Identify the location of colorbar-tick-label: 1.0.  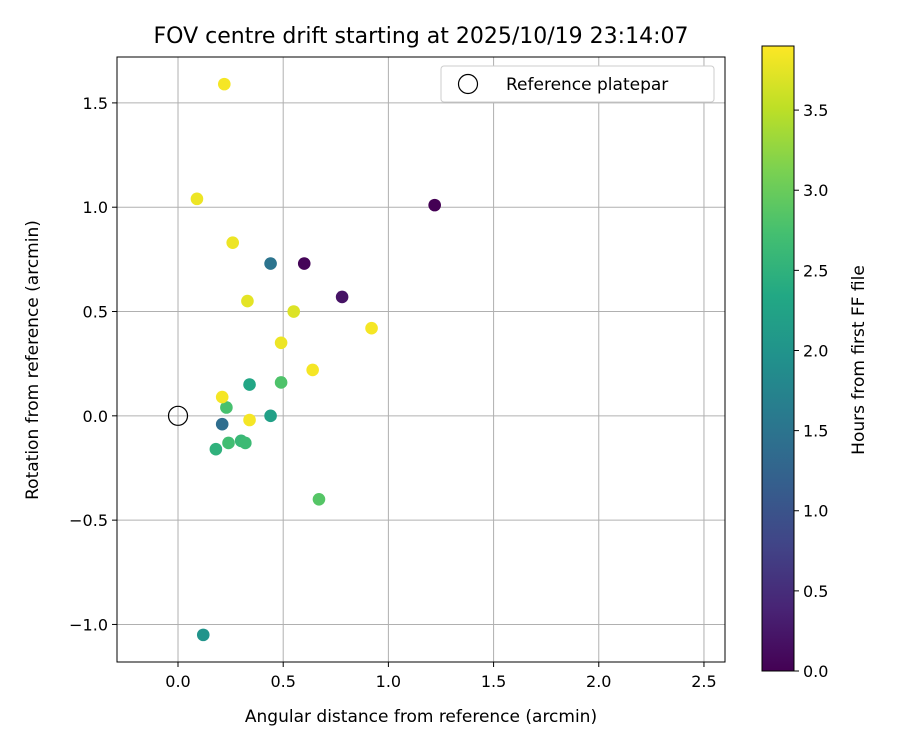
(815, 511).